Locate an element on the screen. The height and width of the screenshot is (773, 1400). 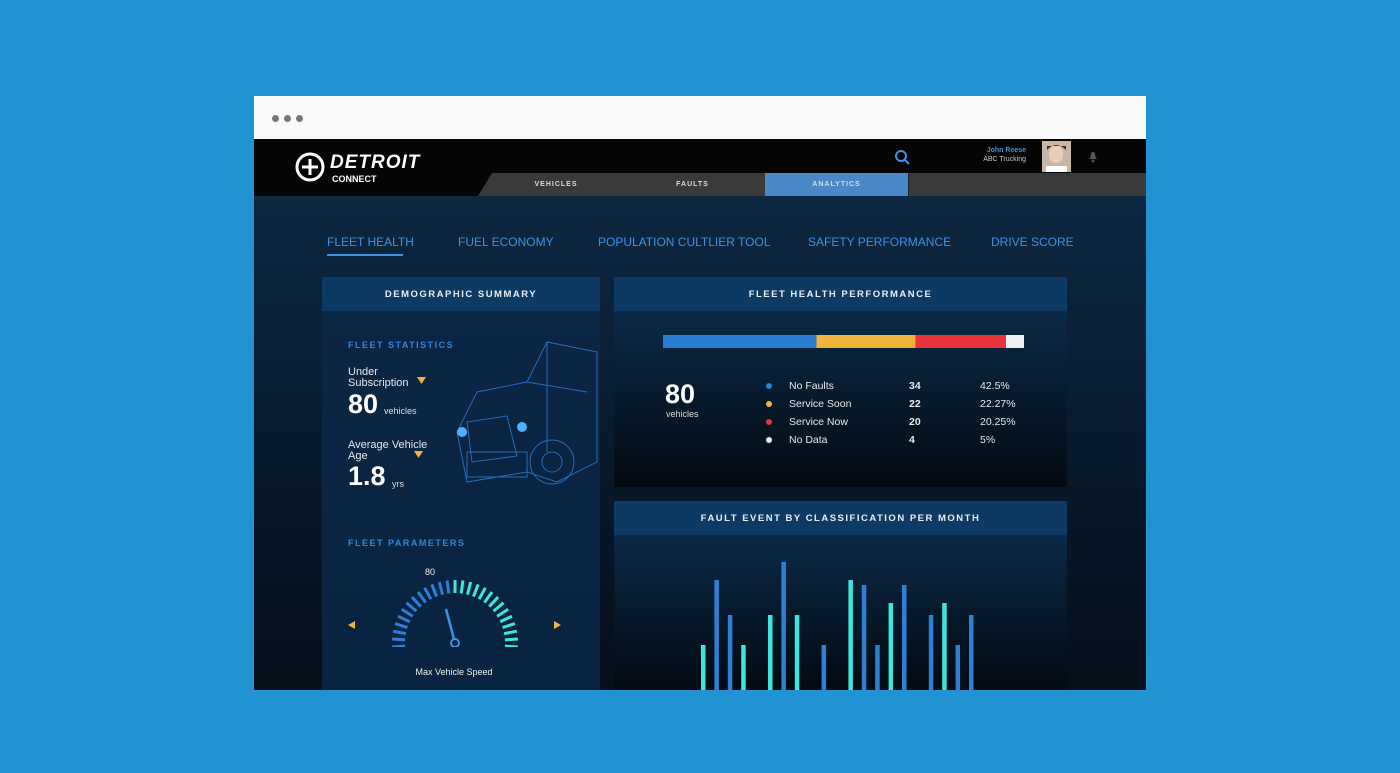
legend-name: Service Now is located at coordinates (818, 422).